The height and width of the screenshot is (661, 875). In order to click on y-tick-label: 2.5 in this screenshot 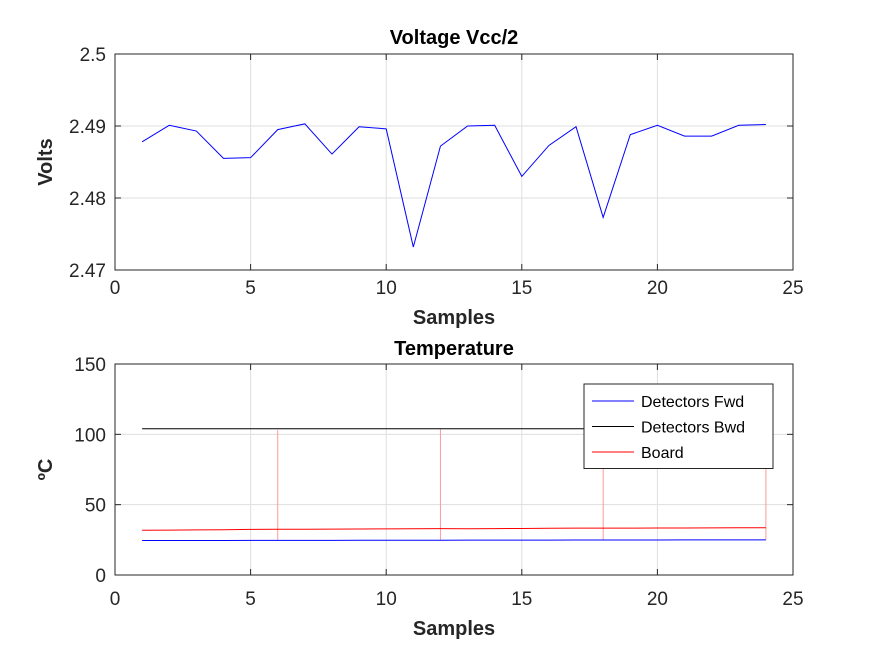, I will do `click(93, 55)`.